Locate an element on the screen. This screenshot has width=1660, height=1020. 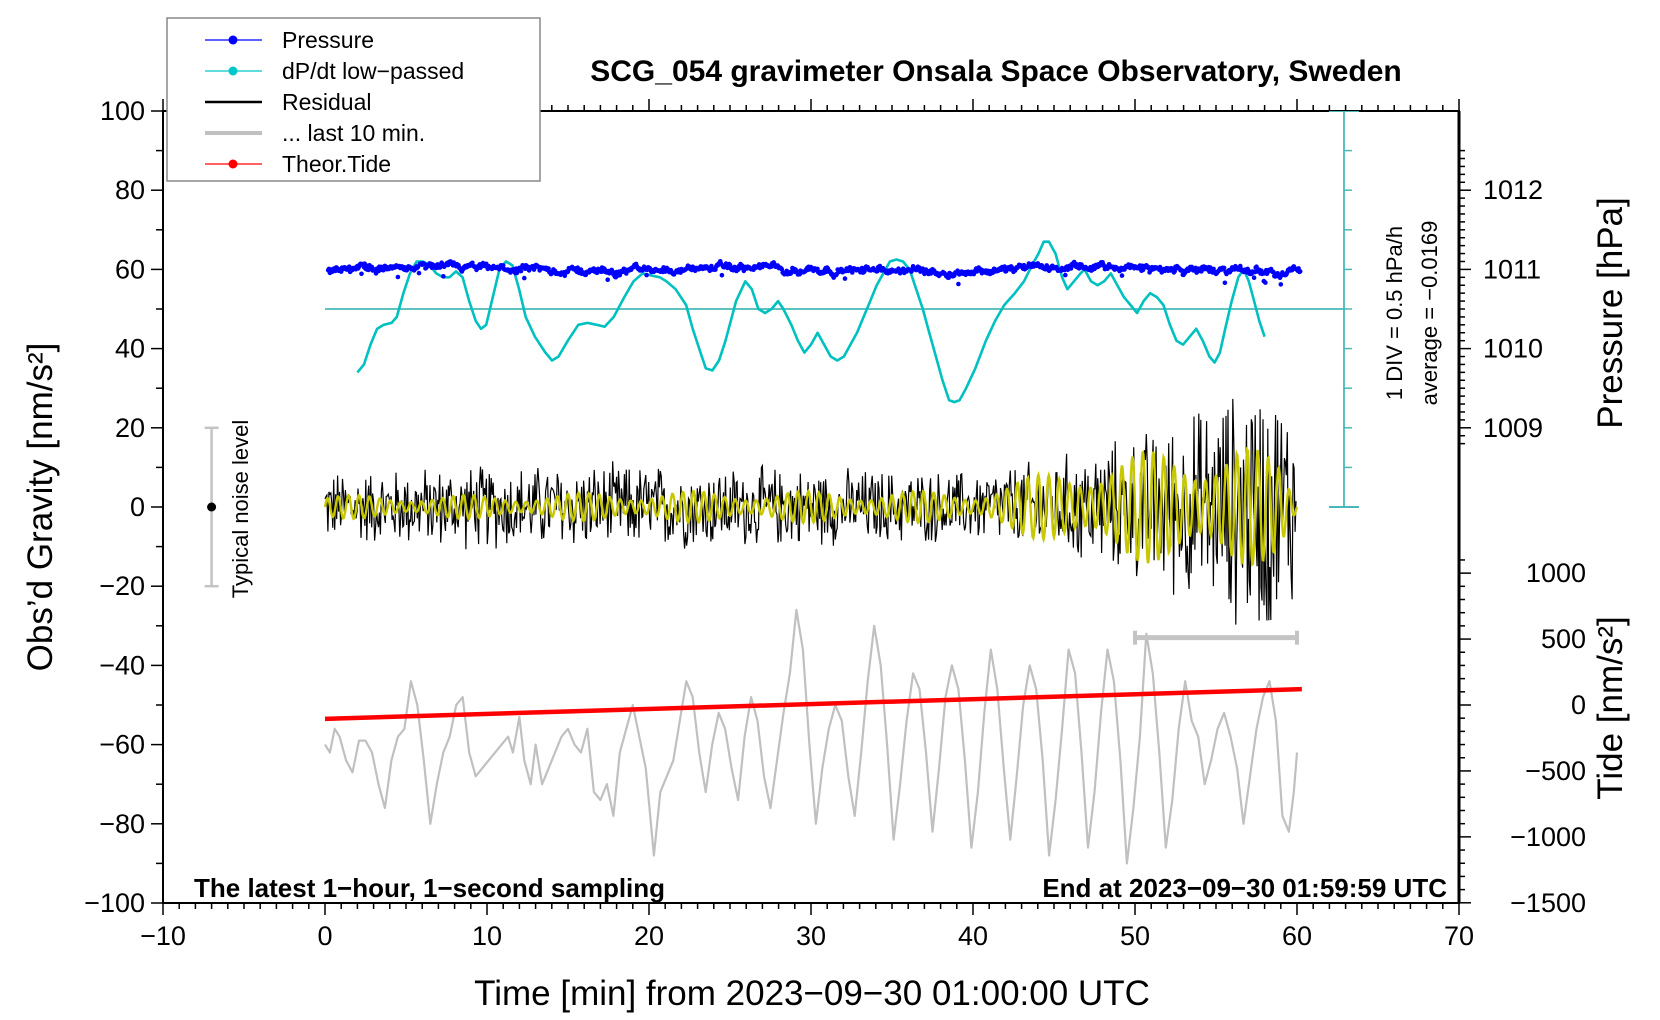
pressure-tick-label: 1011 is located at coordinates (1512, 269).